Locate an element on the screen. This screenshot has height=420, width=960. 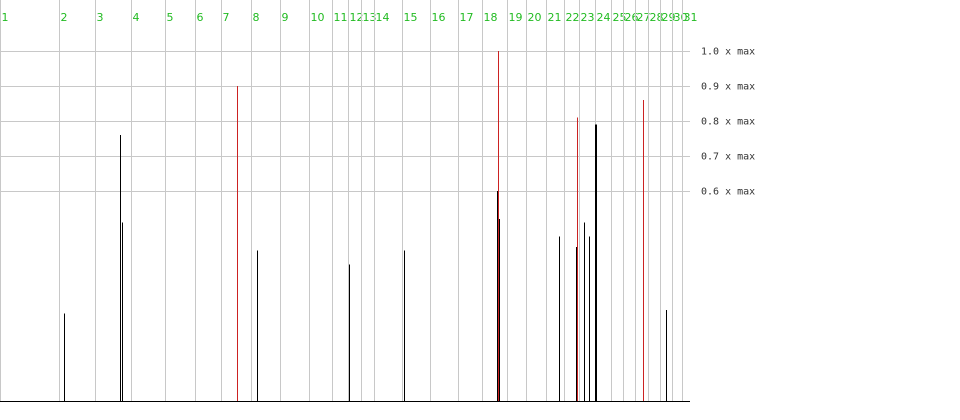
x-tick-label: 7 is located at coordinates (226, 17).